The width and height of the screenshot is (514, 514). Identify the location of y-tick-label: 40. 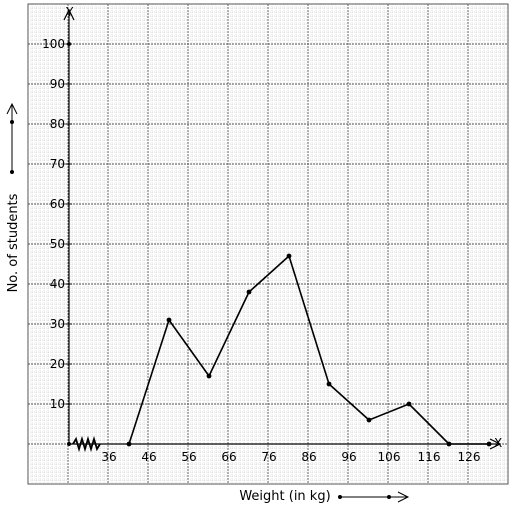
(57, 284).